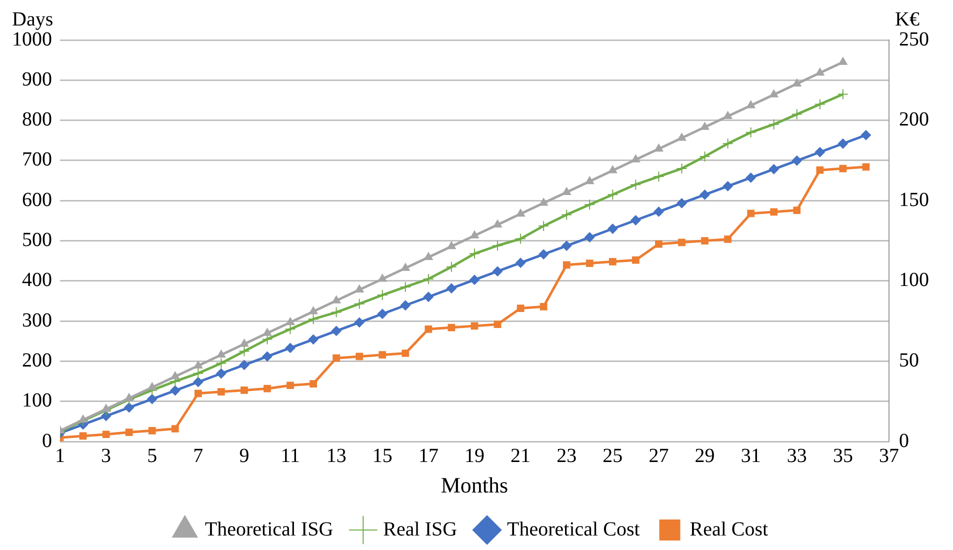 This screenshot has height=550, width=953. What do you see at coordinates (750, 455) in the screenshot?
I see `x-tick-label: 31` at bounding box center [750, 455].